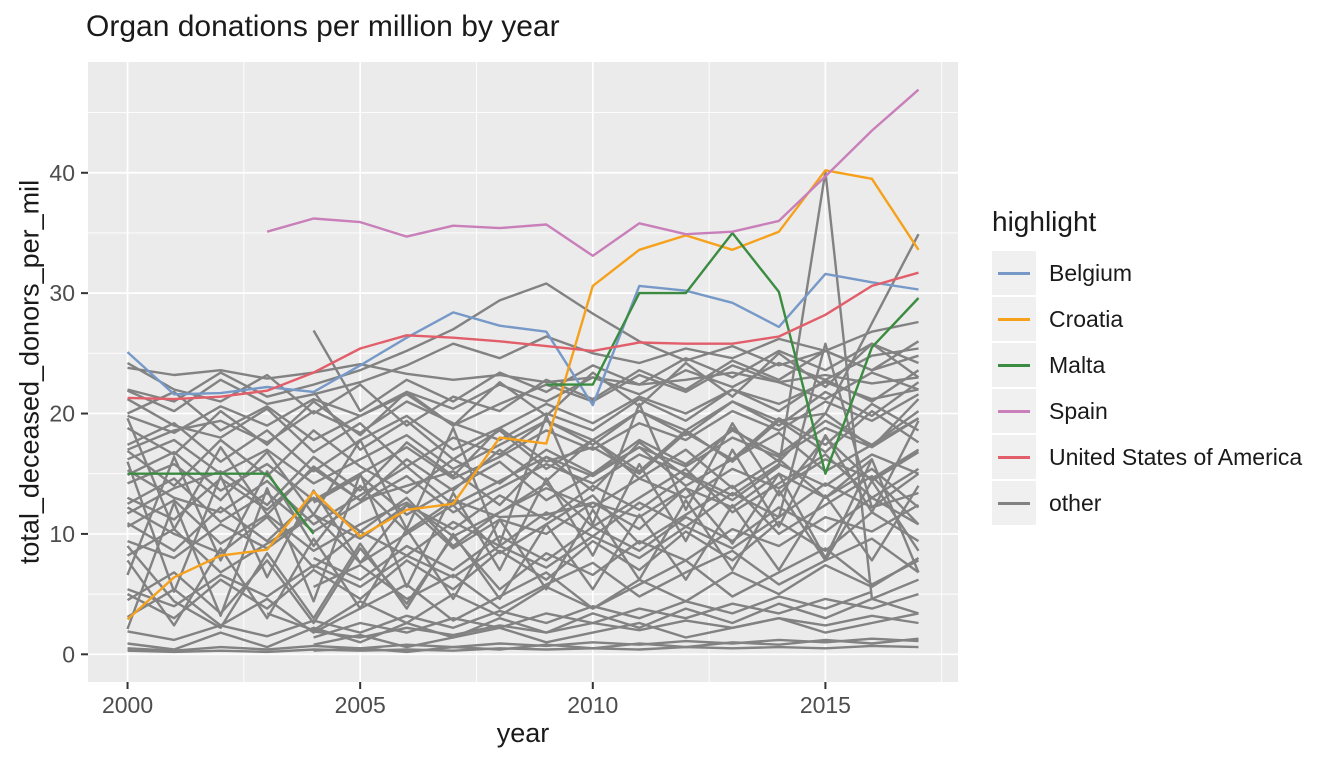 The height and width of the screenshot is (768, 1344). I want to click on legend-entry-label: Spain, so click(1078, 410).